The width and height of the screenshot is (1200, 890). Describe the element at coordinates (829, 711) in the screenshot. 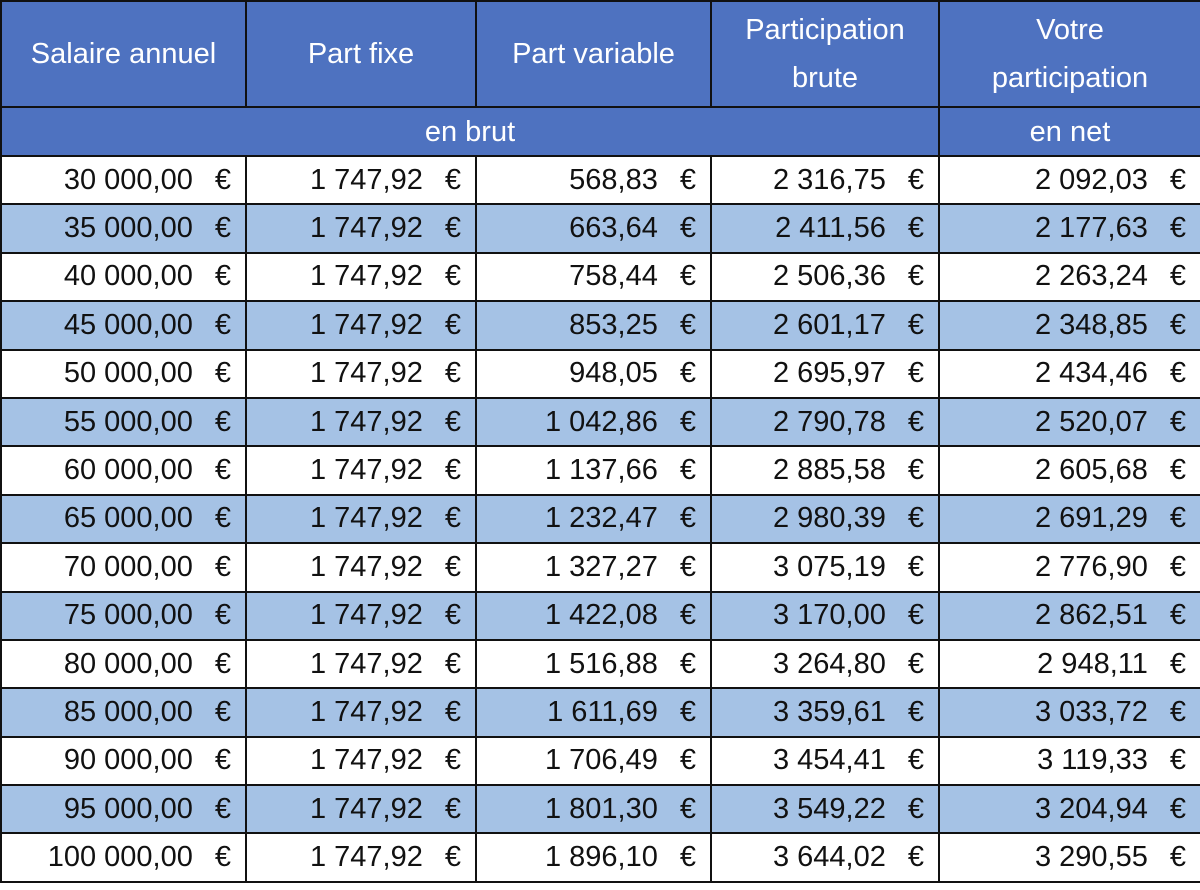

I see `amount: 3 359,61` at that location.